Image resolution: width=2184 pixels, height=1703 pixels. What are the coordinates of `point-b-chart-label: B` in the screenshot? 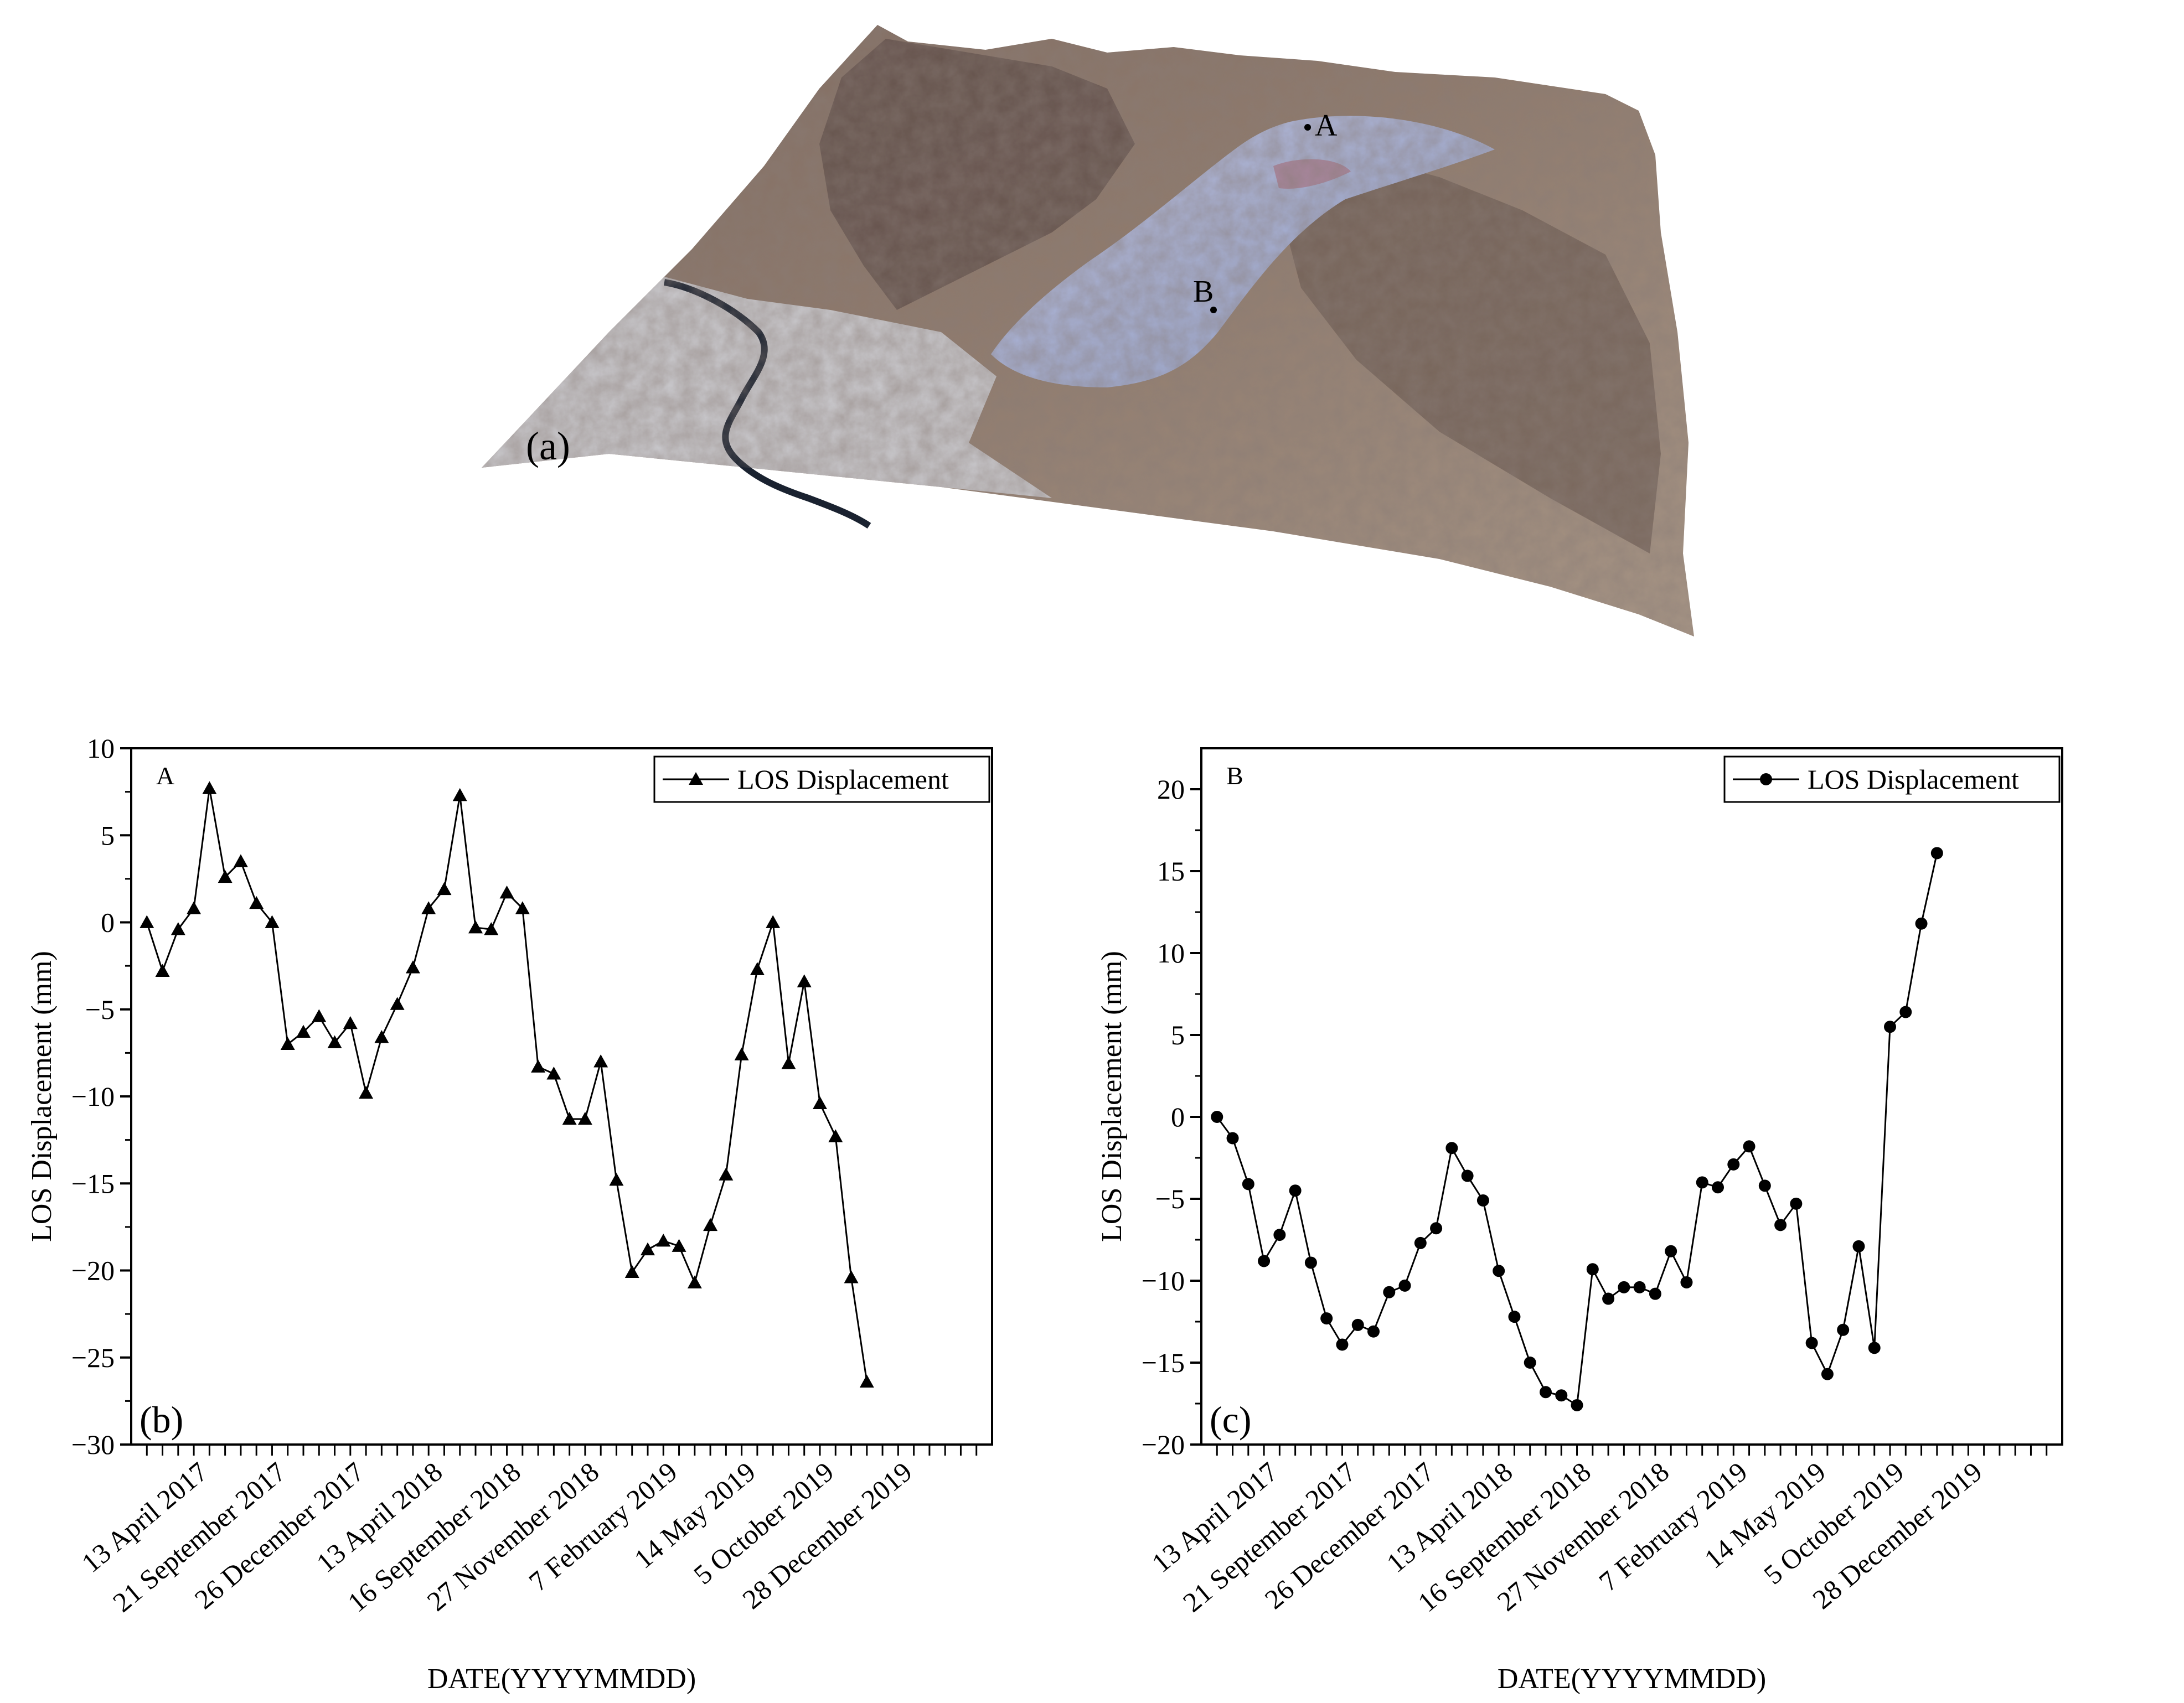 It's located at (1234, 776).